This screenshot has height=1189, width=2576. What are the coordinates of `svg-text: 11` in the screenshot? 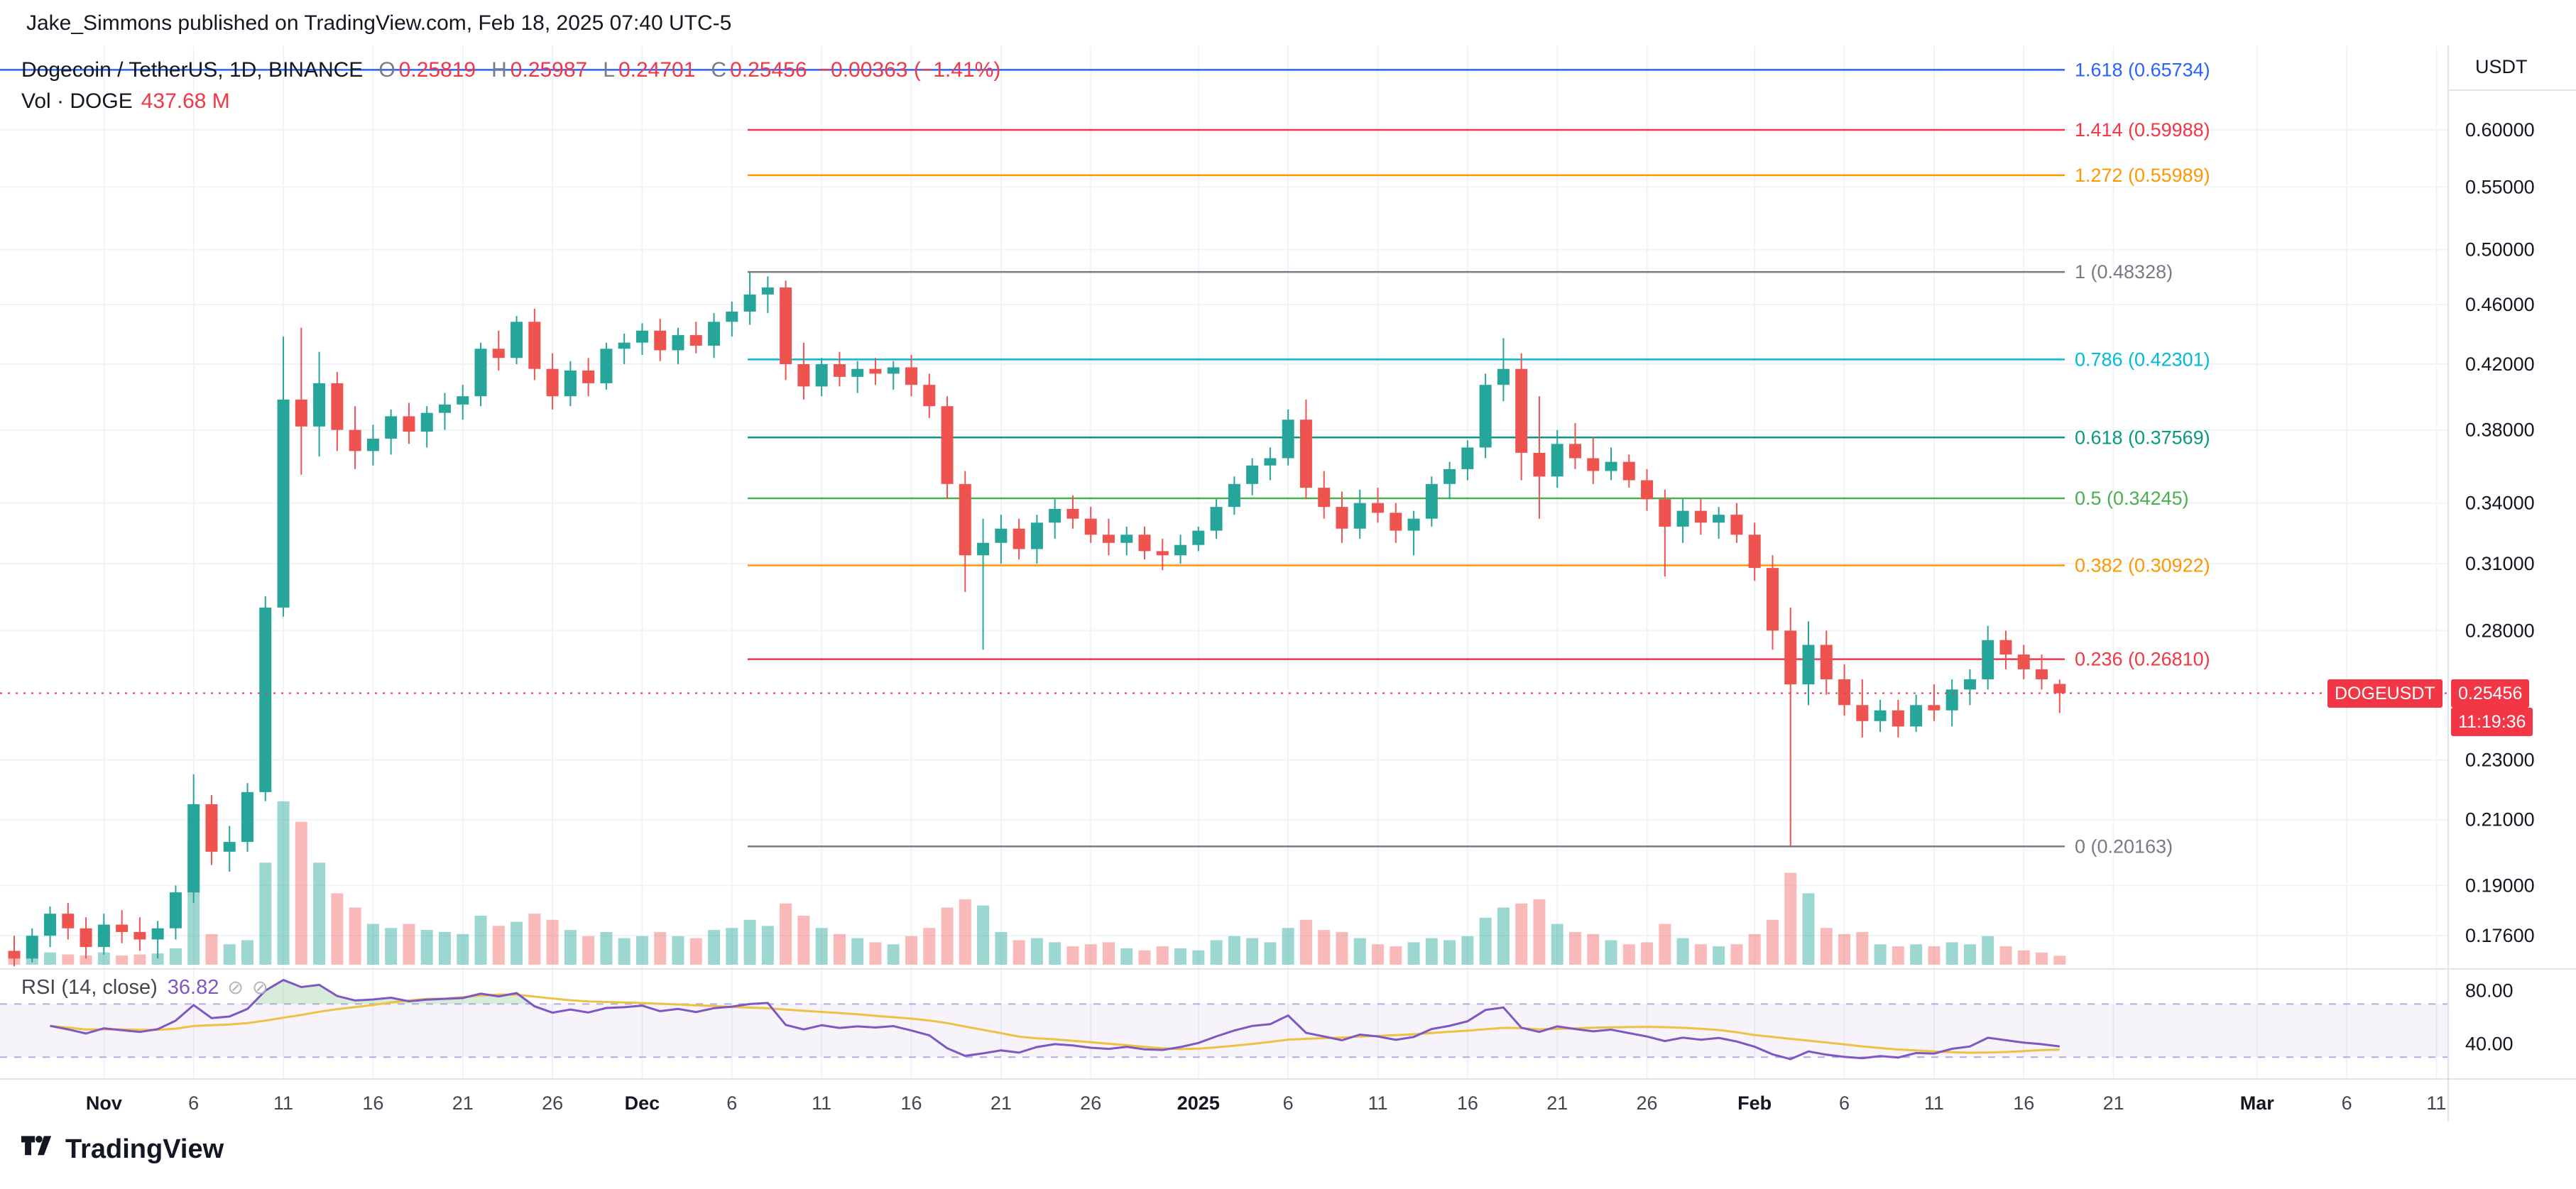 It's located at (283, 1103).